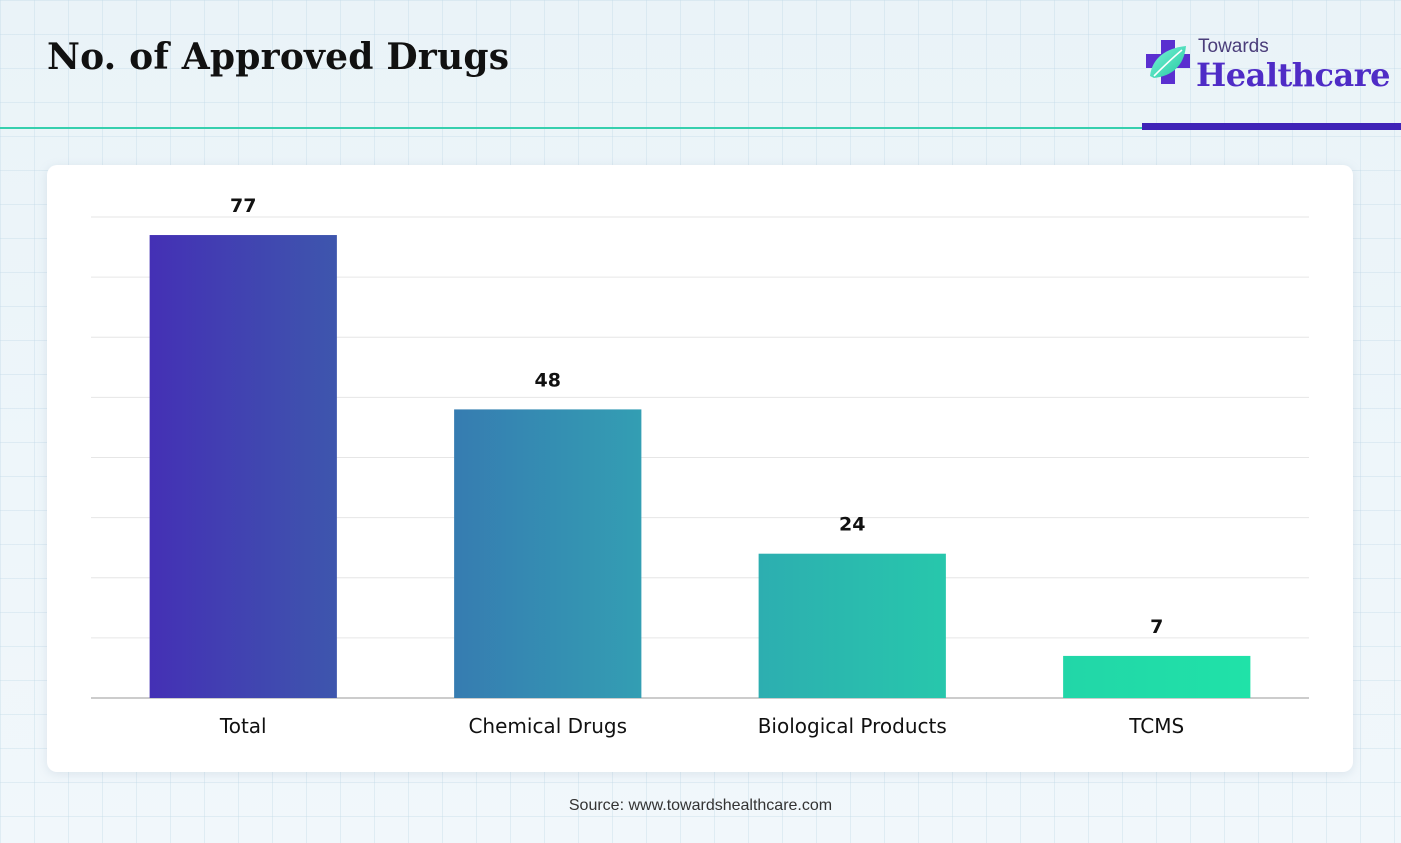  I want to click on brand-logo: Towards Healthcare, so click(1267, 66).